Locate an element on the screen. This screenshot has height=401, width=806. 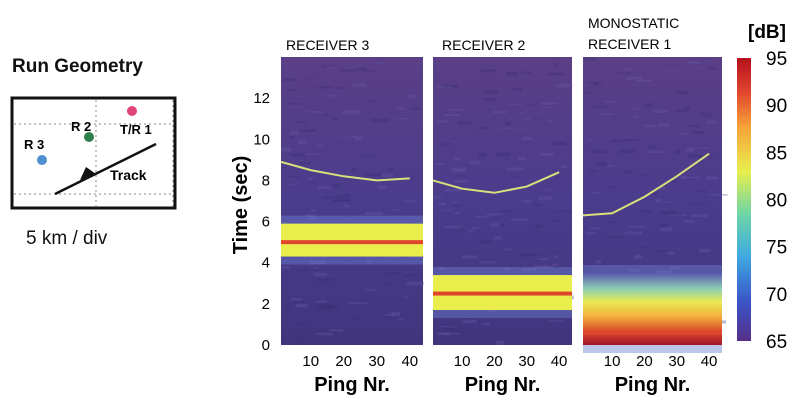
direct-arrival-line is located at coordinates (352, 242).